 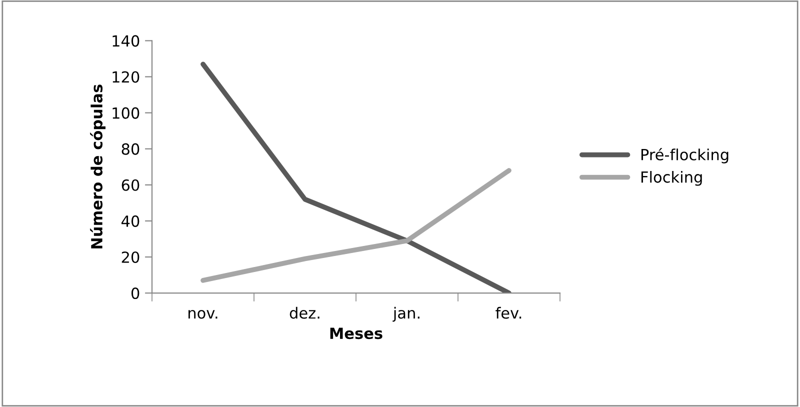 What do you see at coordinates (406, 314) in the screenshot?
I see `x-tick-label: jan.` at bounding box center [406, 314].